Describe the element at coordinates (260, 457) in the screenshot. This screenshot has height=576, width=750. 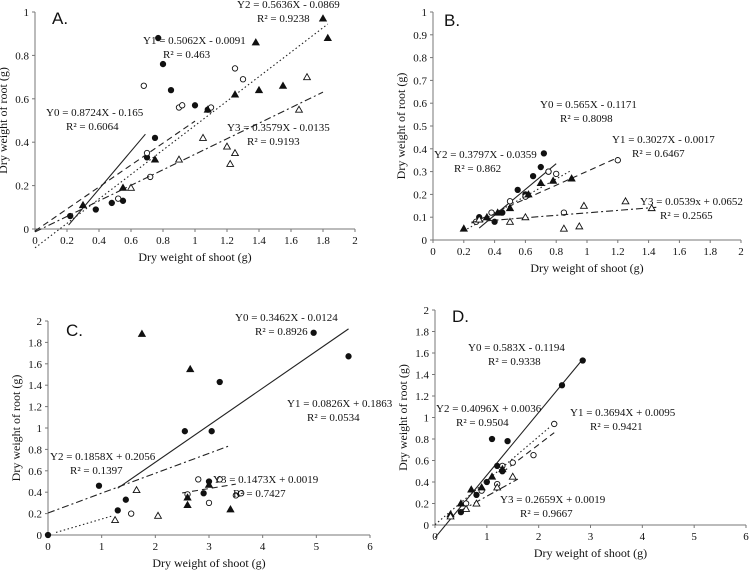
I see `series-y1: Y1 = 0.0826X + 0.1863 R² = 0.0534` at that location.